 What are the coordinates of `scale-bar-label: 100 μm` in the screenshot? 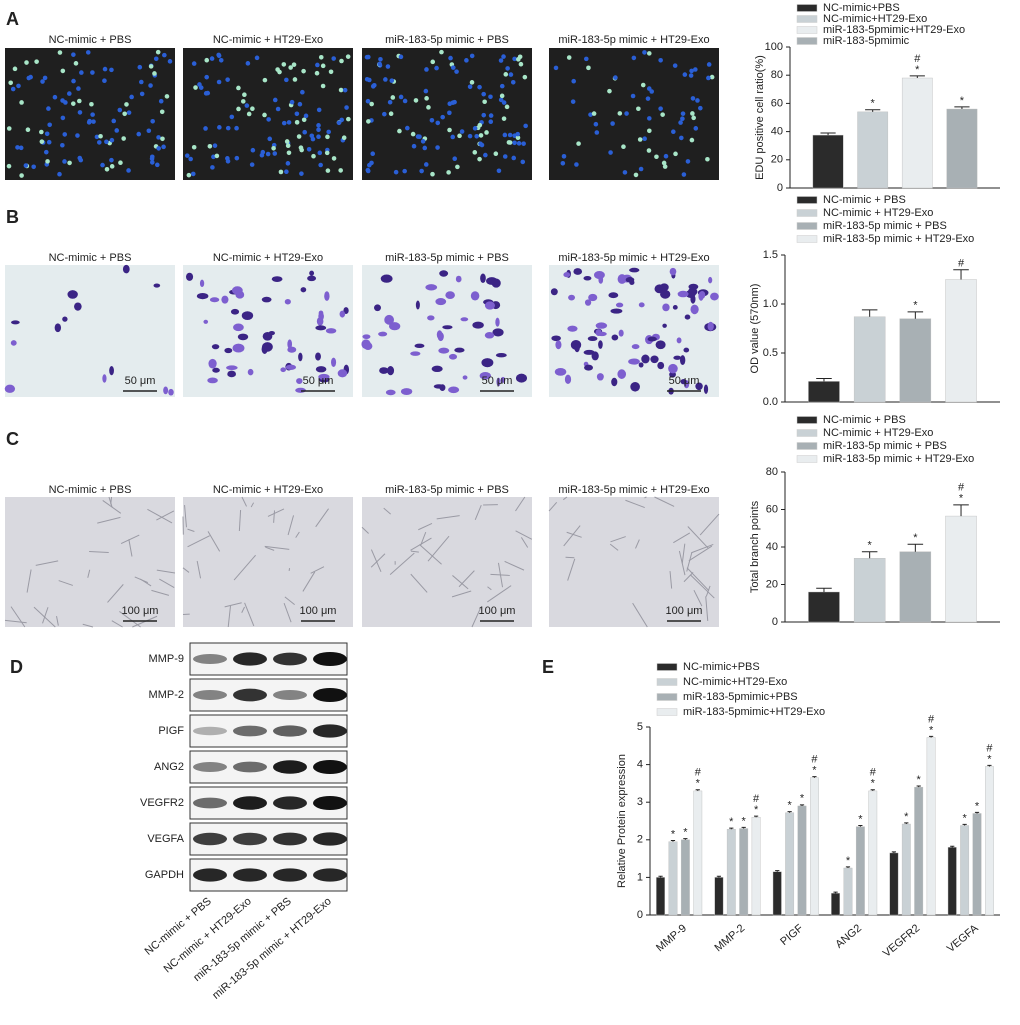 It's located at (140, 611).